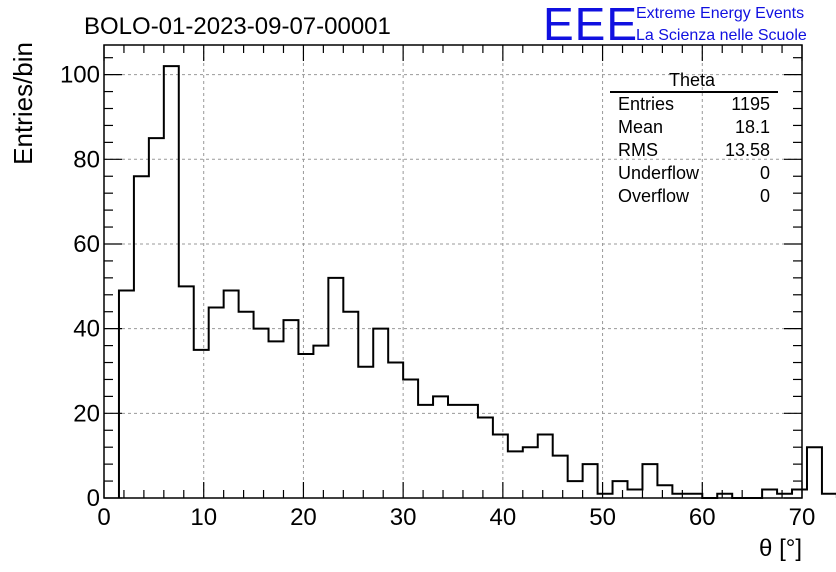  I want to click on x-tick-label: 40, so click(503, 517).